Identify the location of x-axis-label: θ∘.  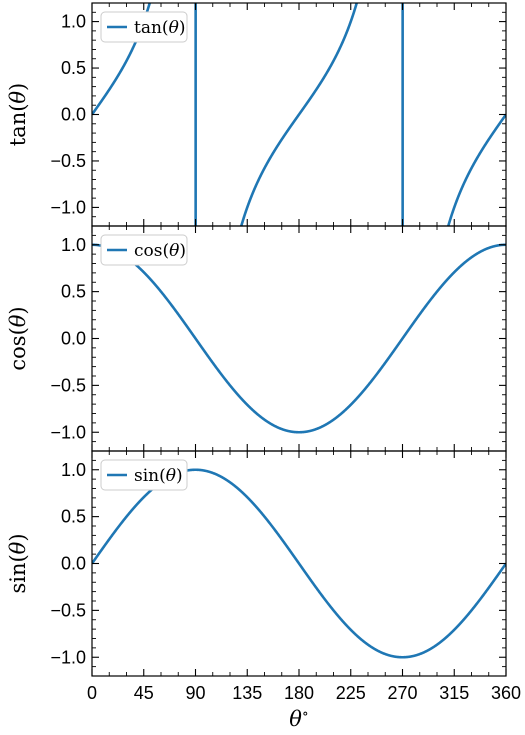
(299, 718).